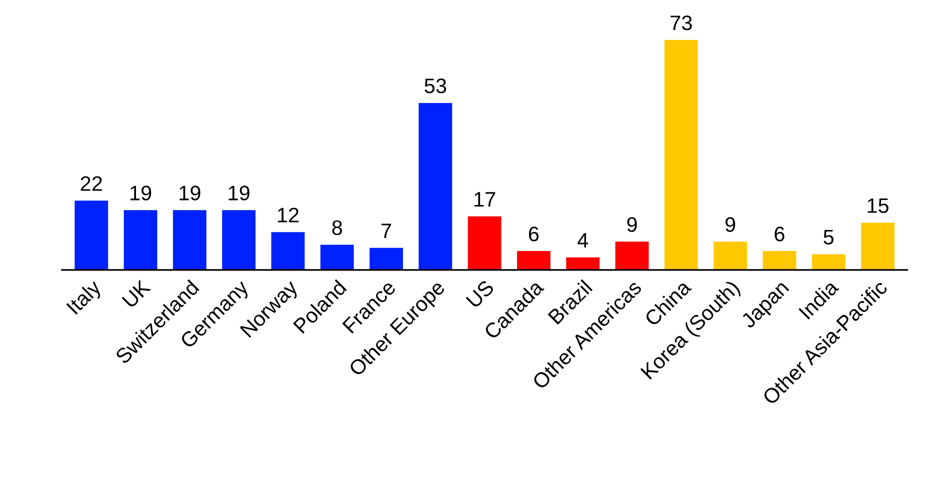 The height and width of the screenshot is (499, 952). I want to click on data-label: 53, so click(435, 86).